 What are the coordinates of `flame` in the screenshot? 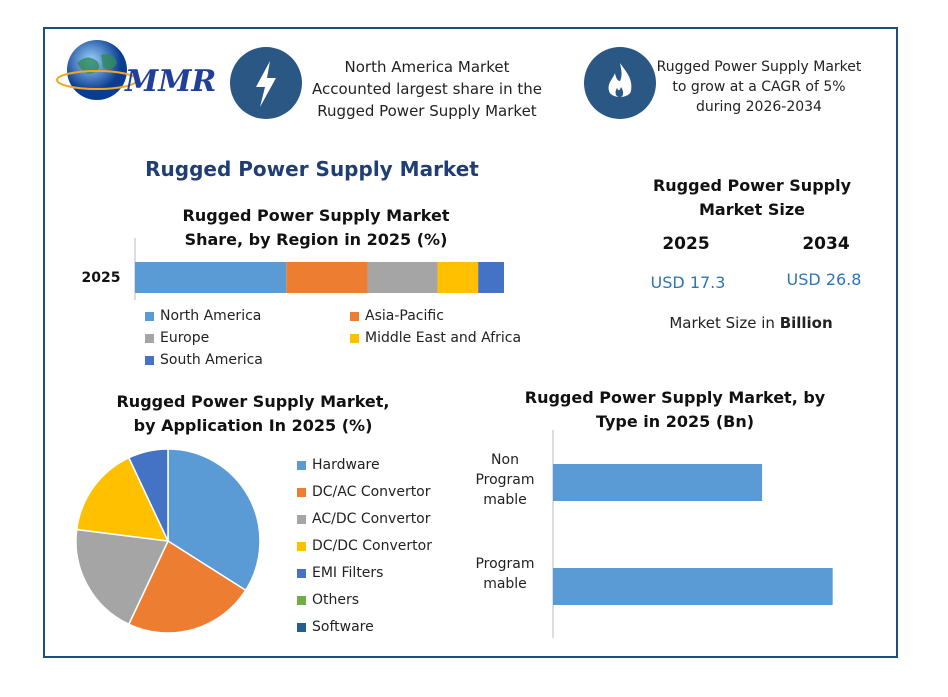 It's located at (620, 80).